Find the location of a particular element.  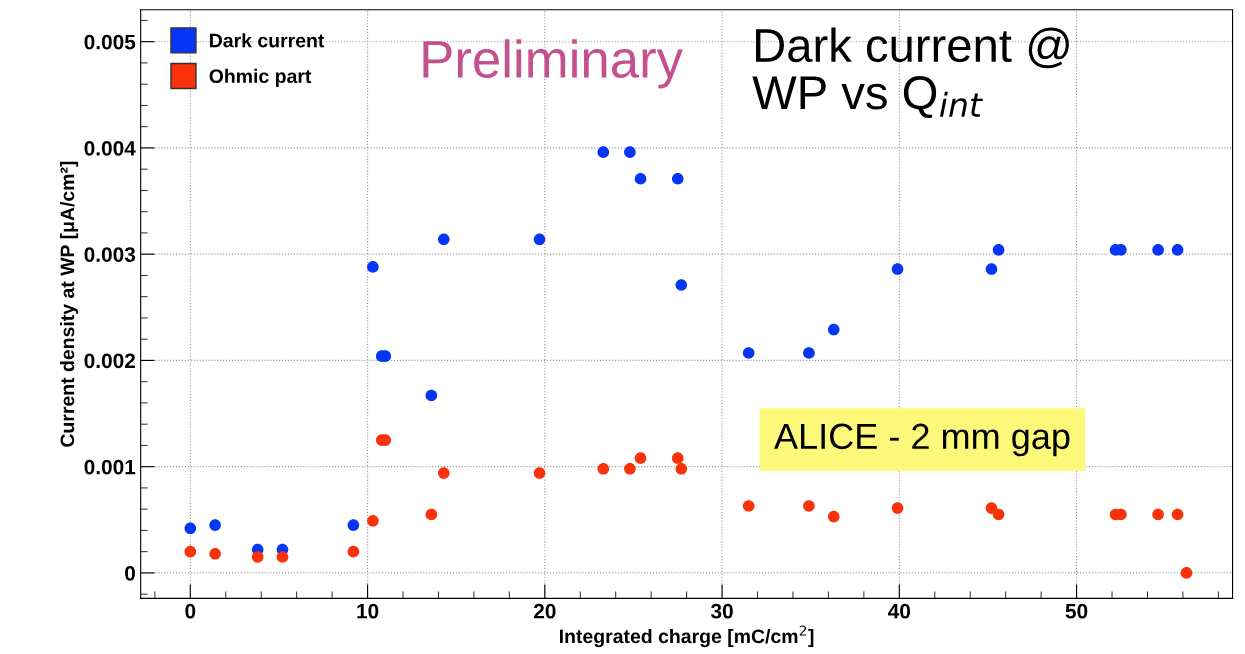

legend-label: Dark current is located at coordinates (267, 40).